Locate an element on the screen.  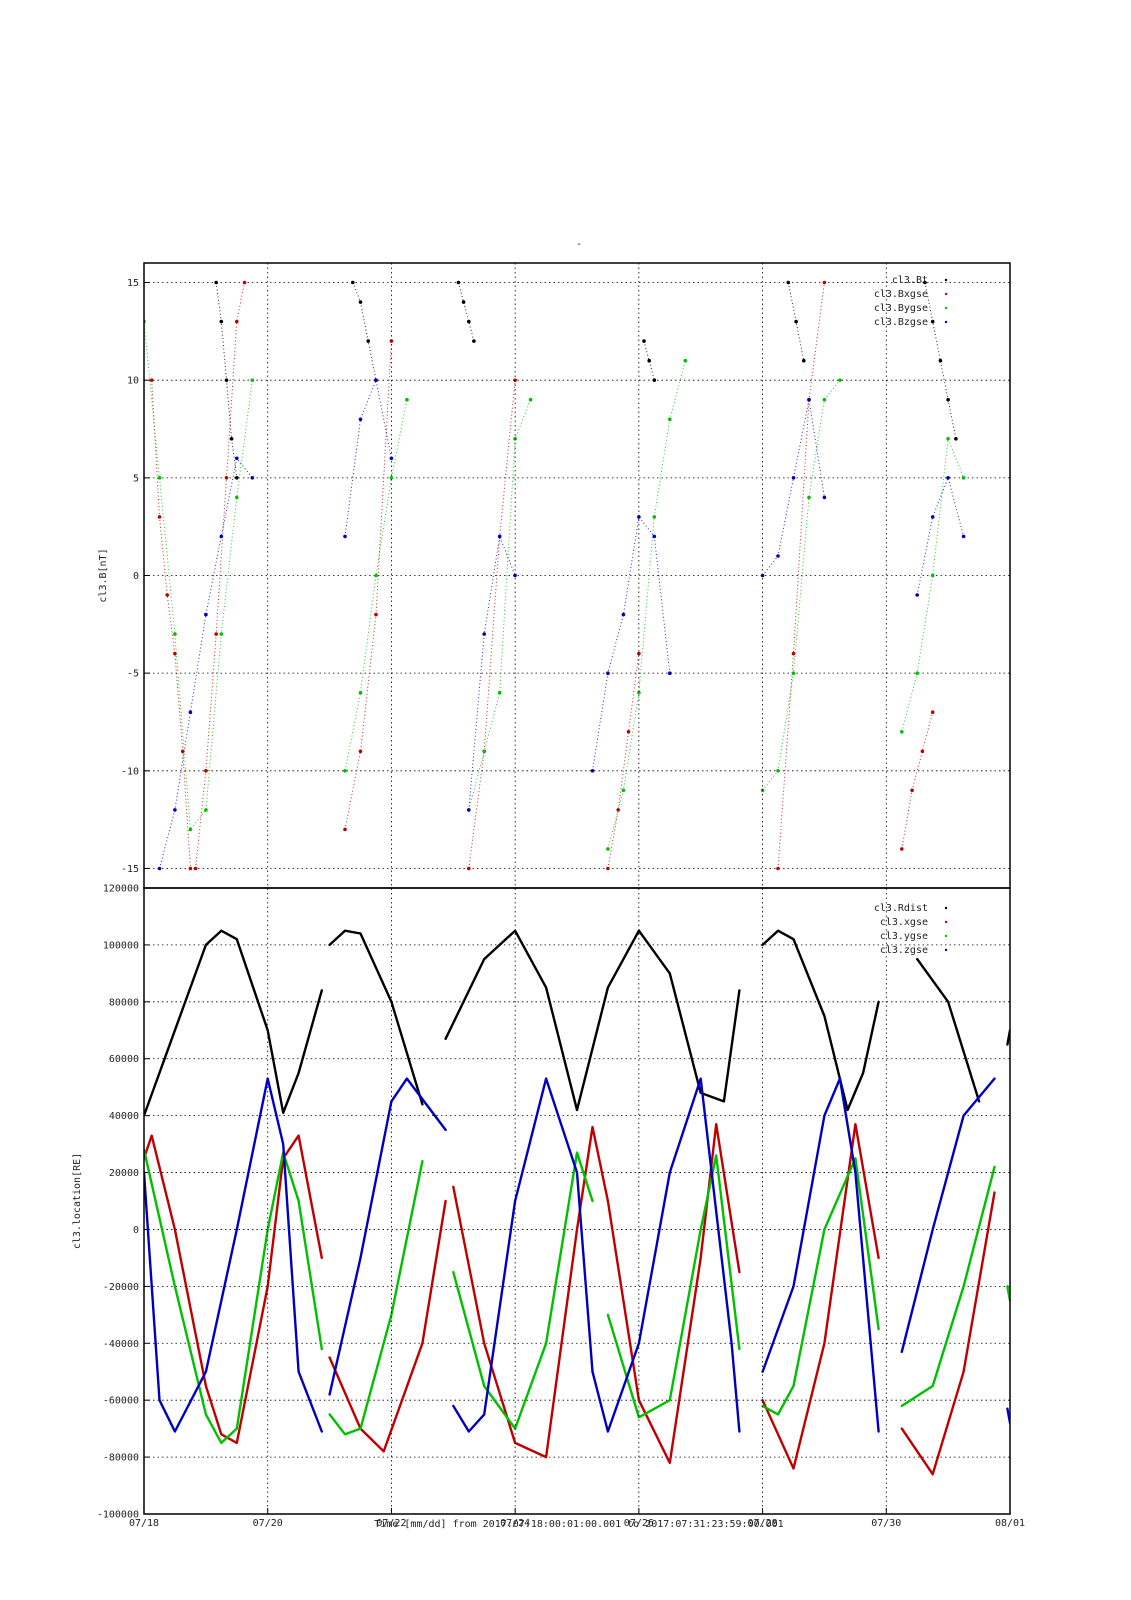
y-tick-label: -10 is located at coordinates (130, 771).